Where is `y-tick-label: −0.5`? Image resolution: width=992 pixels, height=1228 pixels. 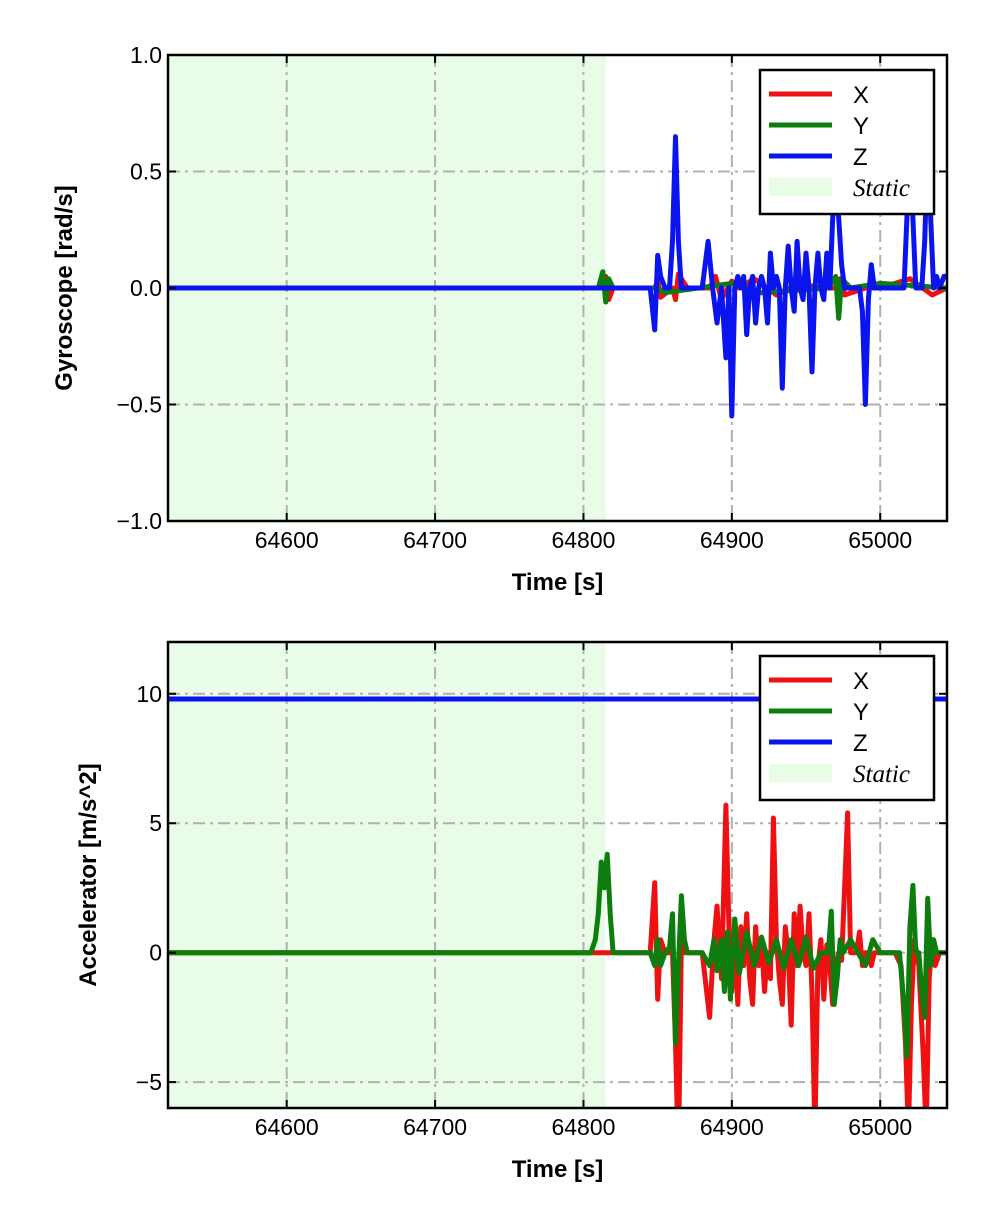 y-tick-label: −0.5 is located at coordinates (139, 405).